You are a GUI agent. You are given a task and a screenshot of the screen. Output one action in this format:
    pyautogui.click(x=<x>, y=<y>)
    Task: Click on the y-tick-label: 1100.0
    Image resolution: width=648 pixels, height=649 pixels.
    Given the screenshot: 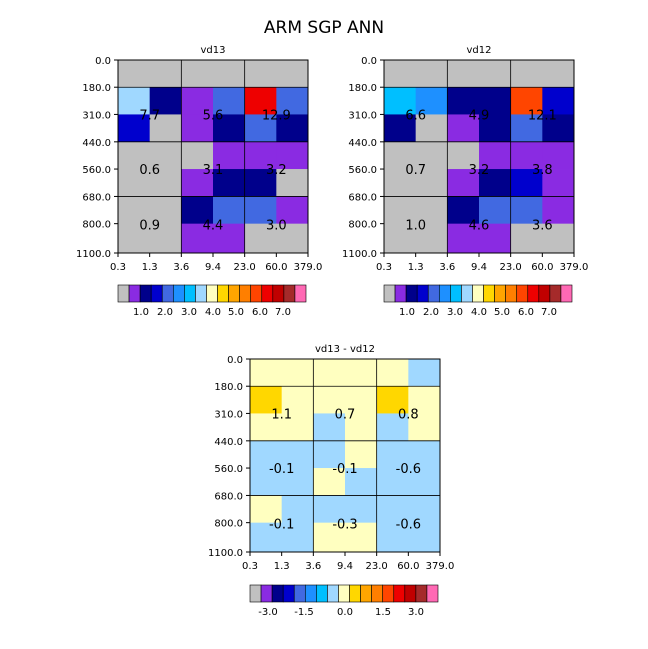 What is the action you would take?
    pyautogui.click(x=93, y=254)
    